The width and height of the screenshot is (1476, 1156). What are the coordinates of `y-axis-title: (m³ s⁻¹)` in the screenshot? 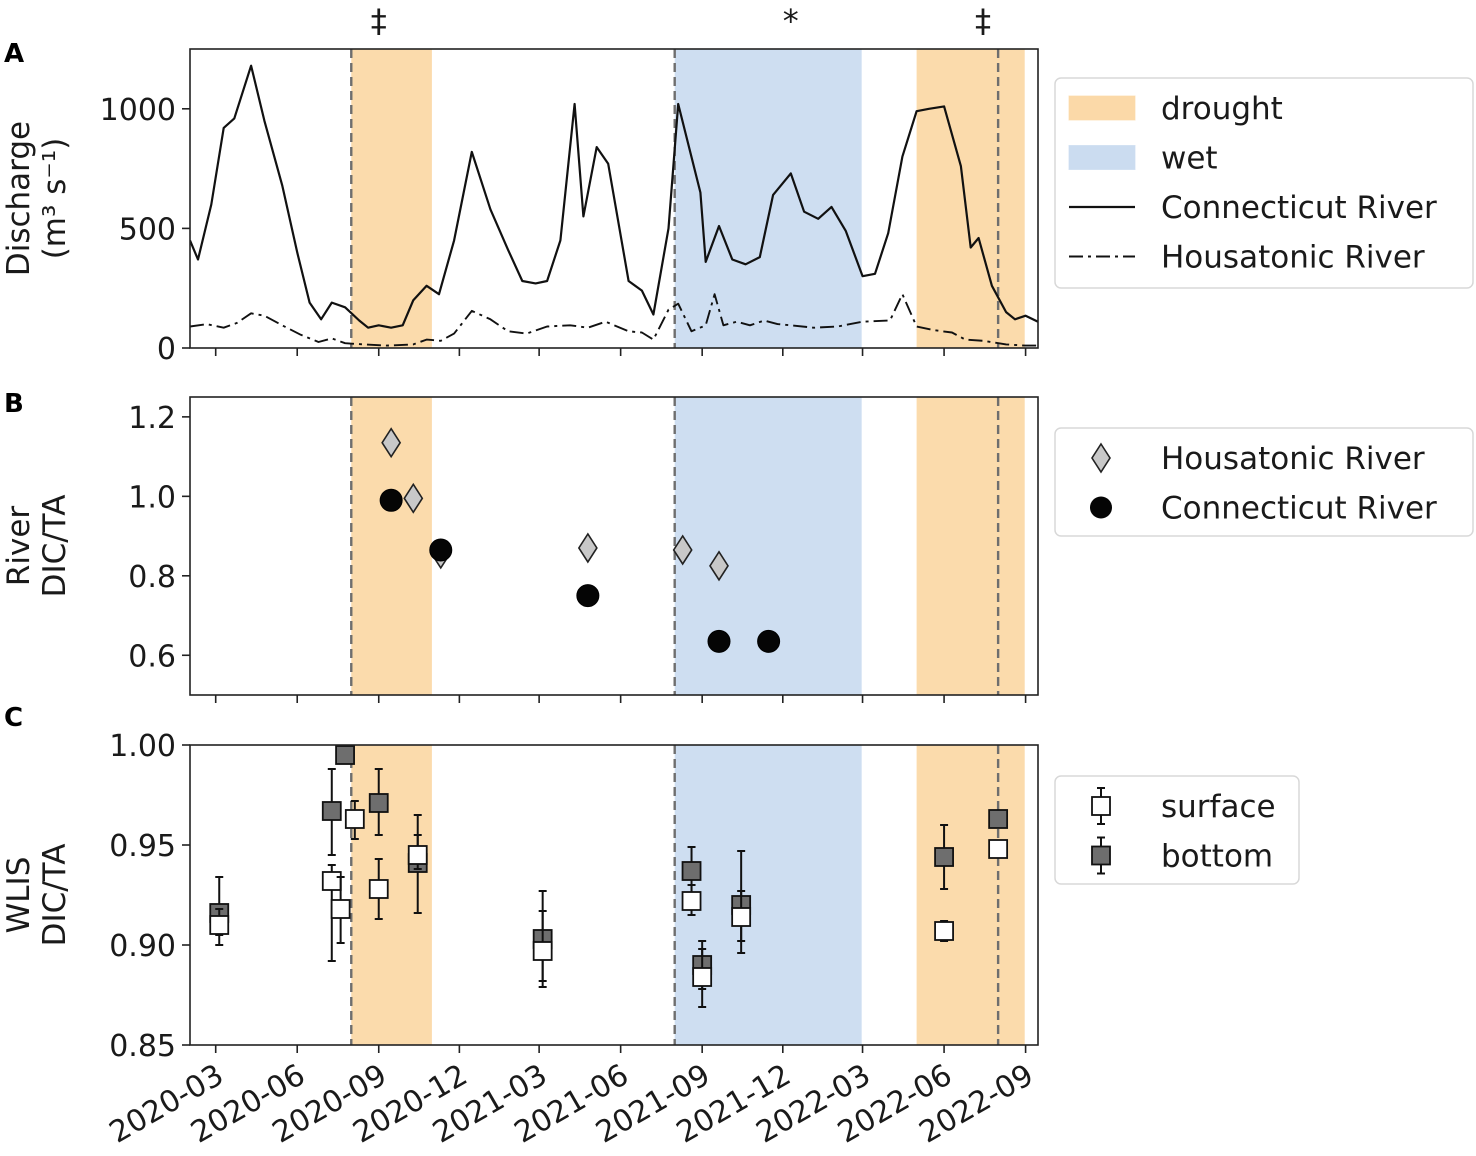 It's located at (55, 199).